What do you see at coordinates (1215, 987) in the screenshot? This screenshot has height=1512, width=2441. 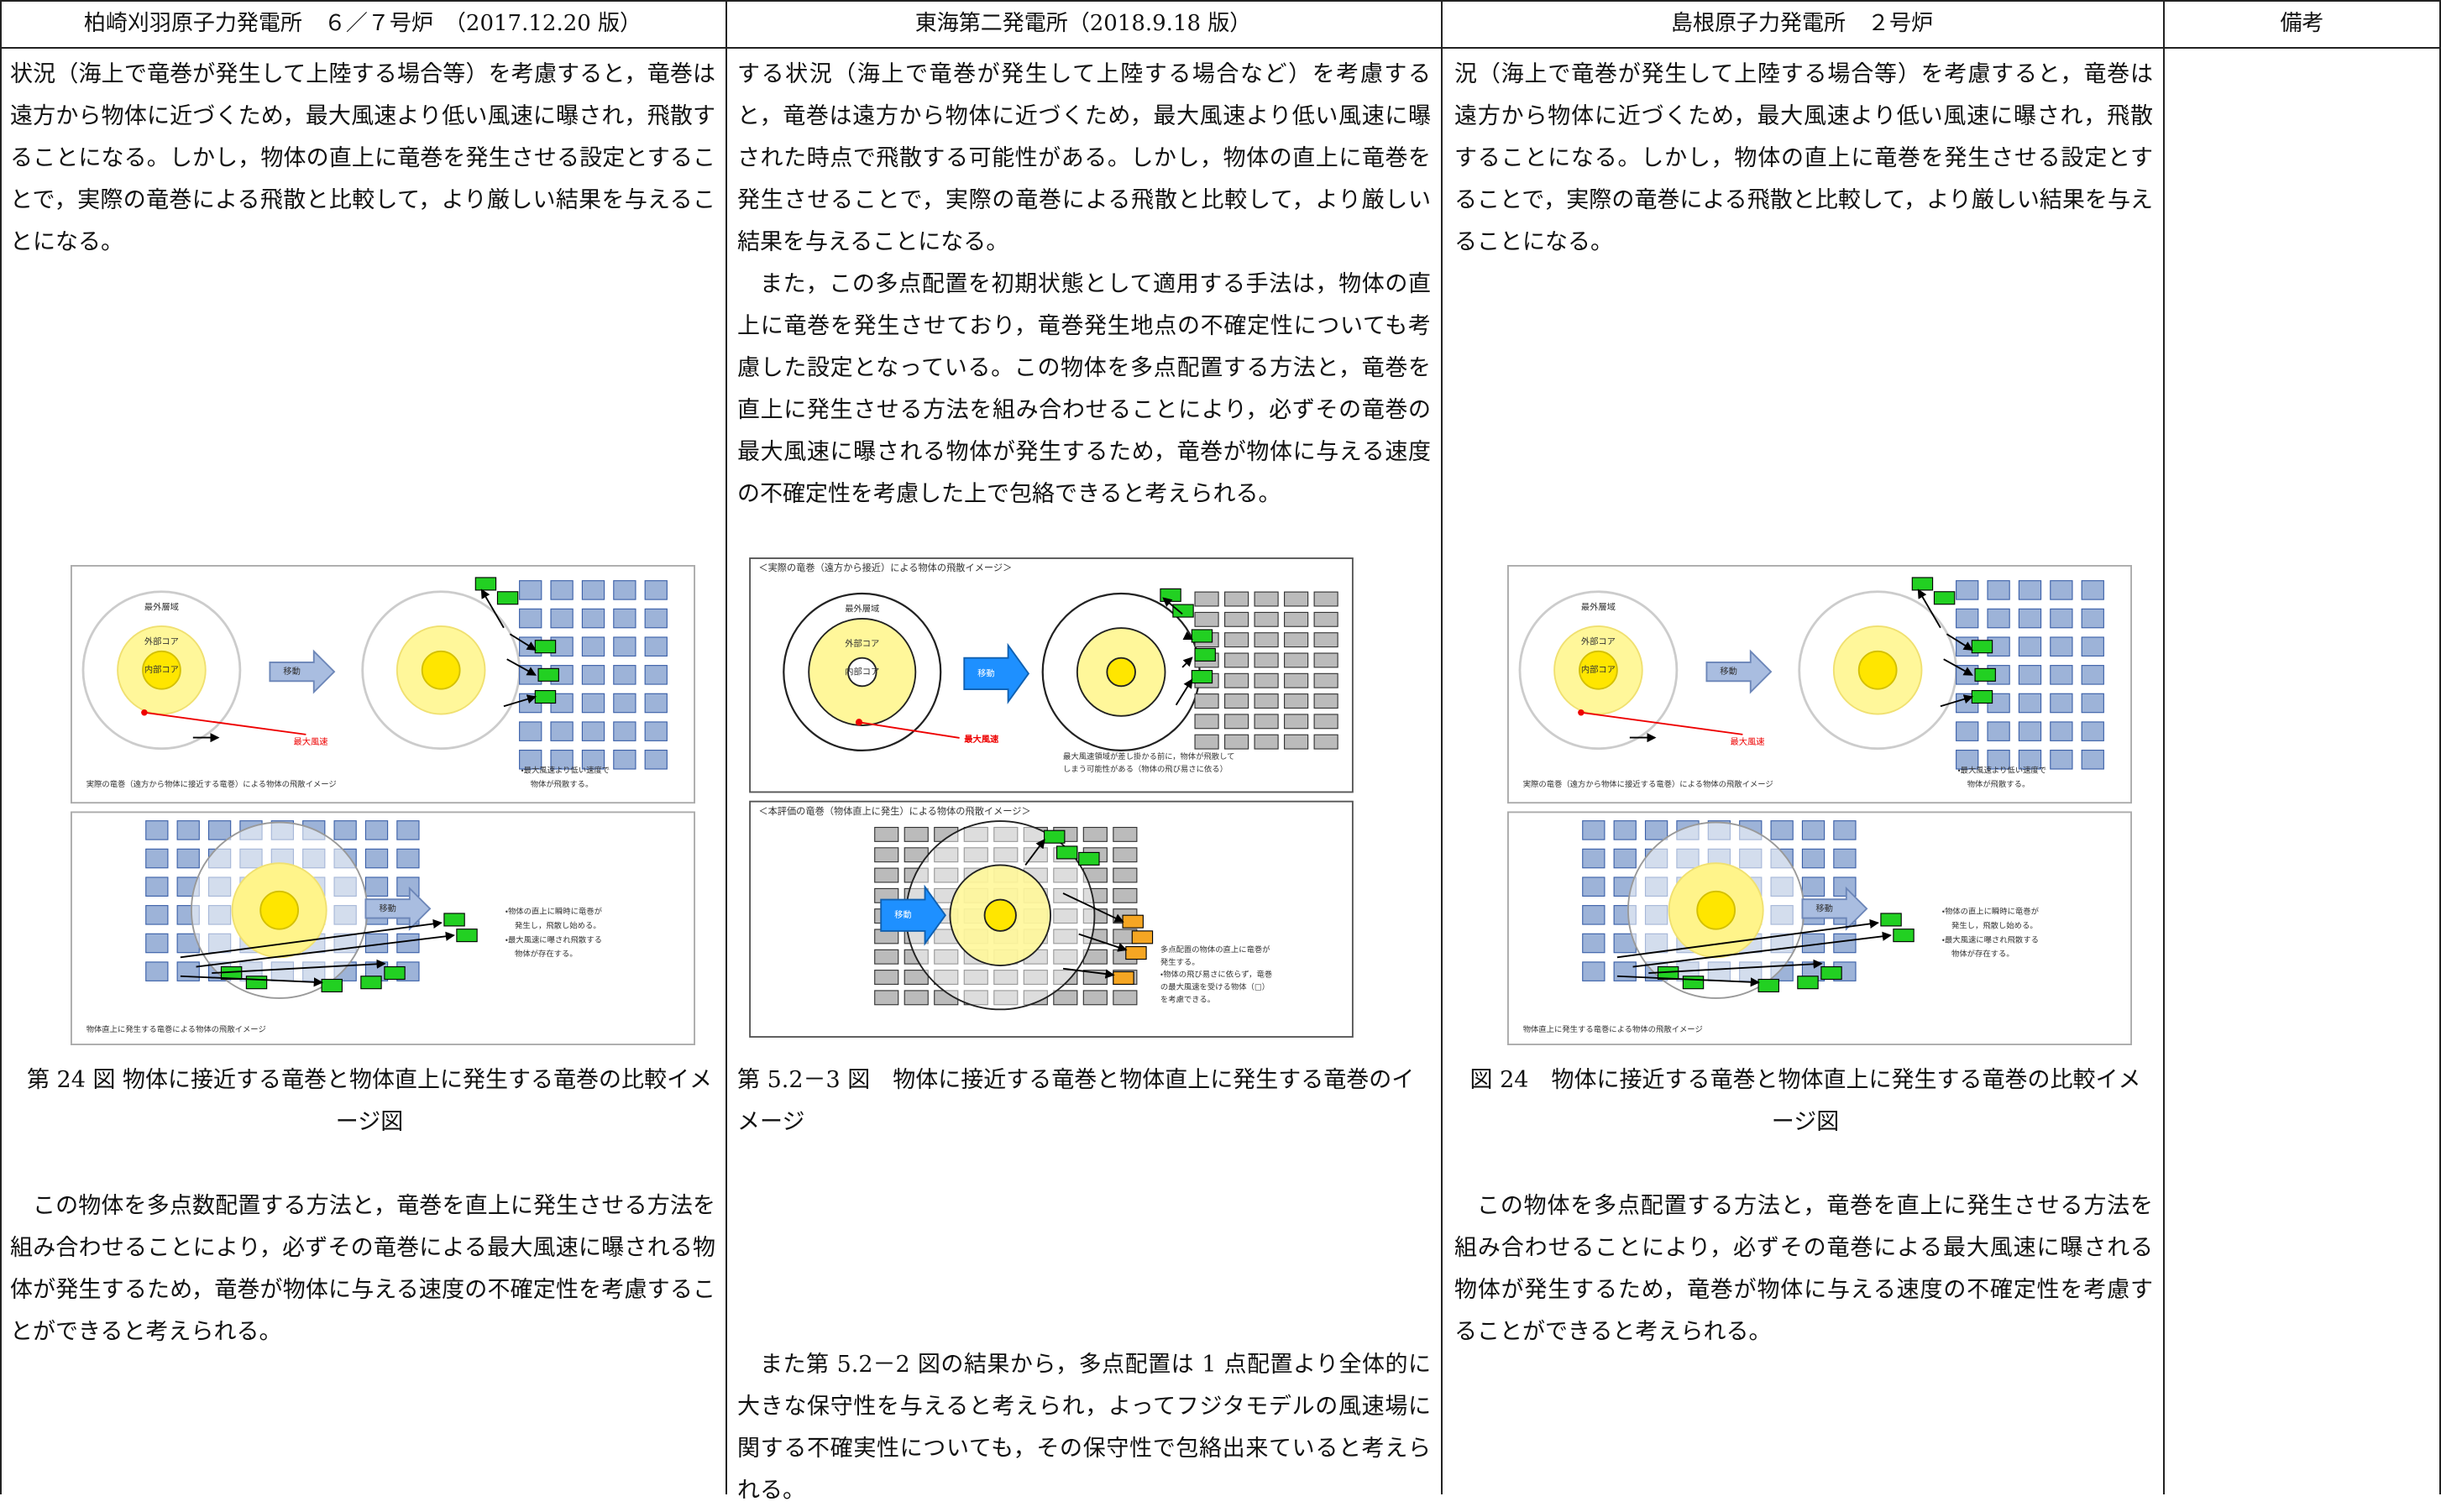 I see `figure-label: の最大風速を受ける物体（□）` at bounding box center [1215, 987].